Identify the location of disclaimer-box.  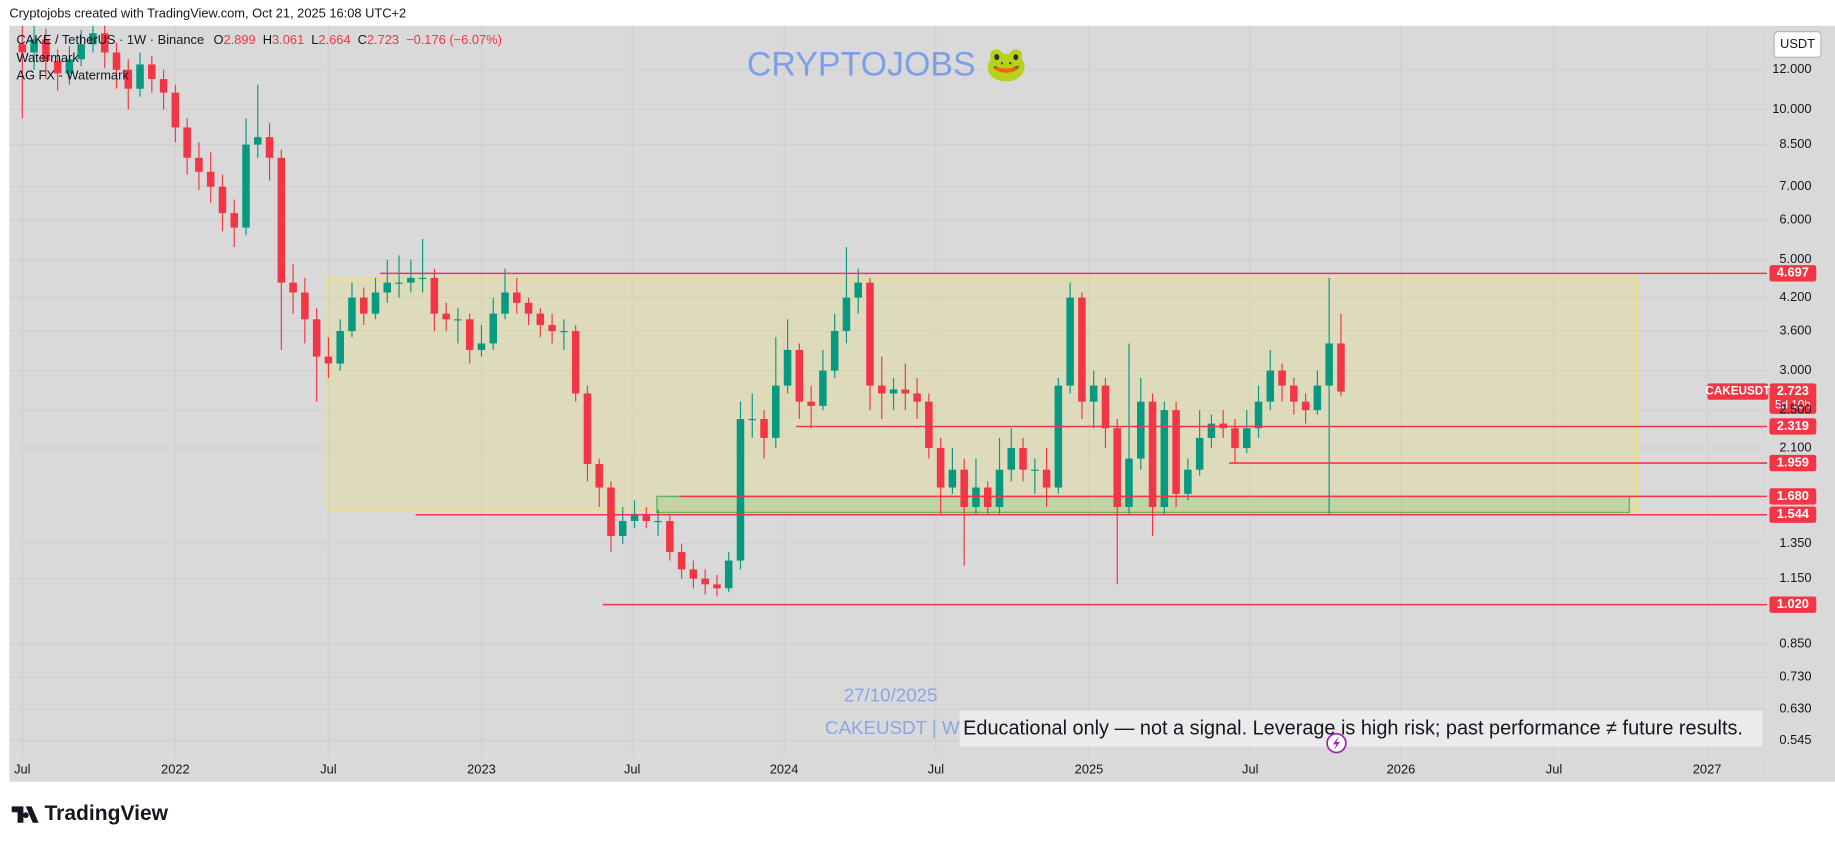
(1361, 728).